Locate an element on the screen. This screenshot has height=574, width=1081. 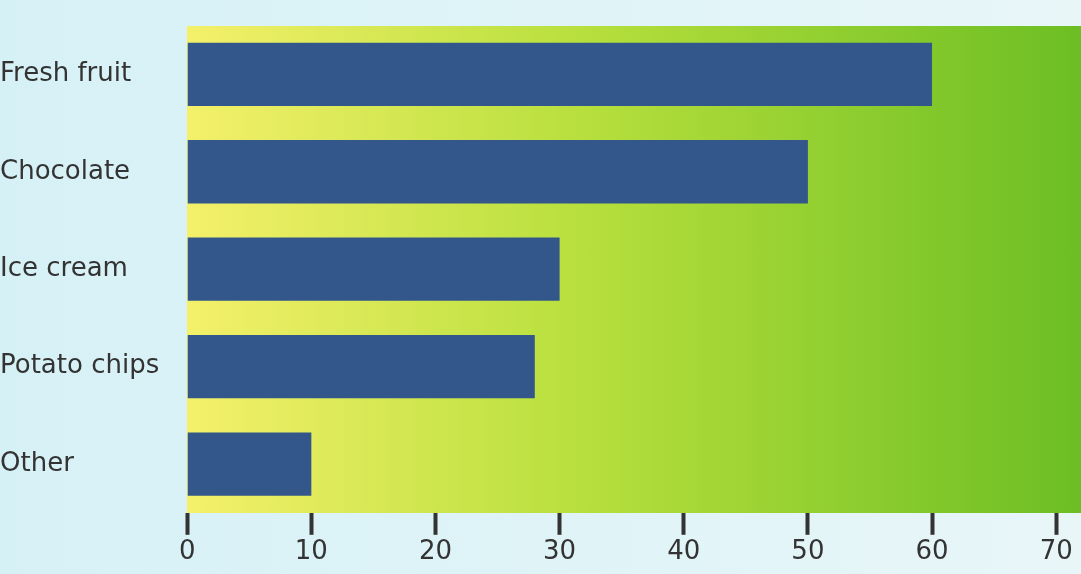
x-tick-label: 0 is located at coordinates (187, 550).